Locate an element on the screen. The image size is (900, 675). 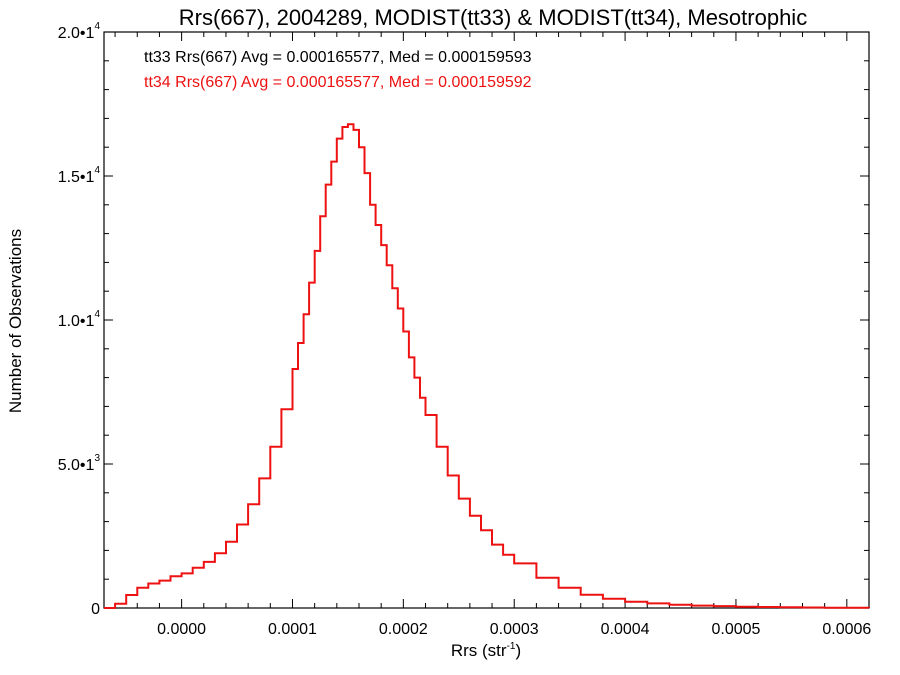
y-tick-label: 1.5•14 is located at coordinates (79, 175).